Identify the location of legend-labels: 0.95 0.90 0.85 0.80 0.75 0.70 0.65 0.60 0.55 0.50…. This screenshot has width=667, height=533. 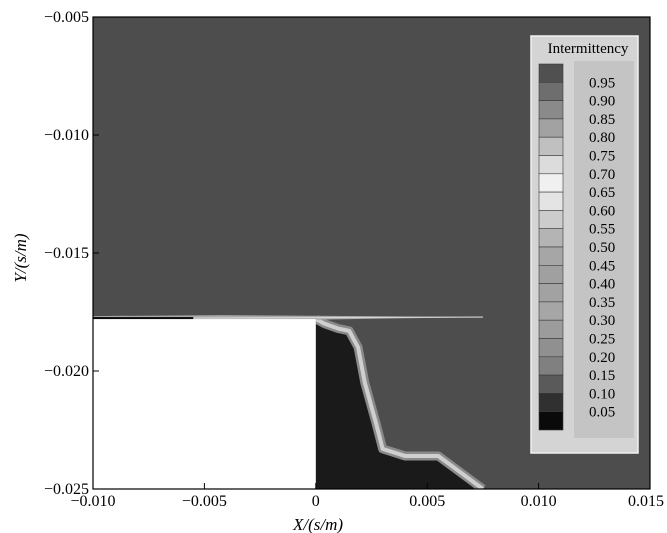
(602, 247).